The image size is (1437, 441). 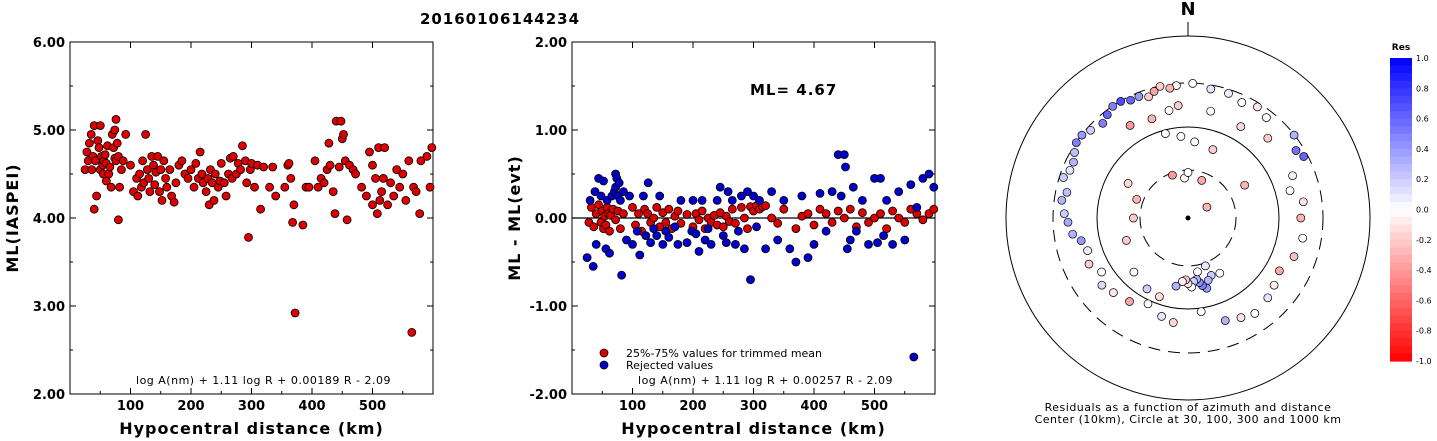 I want to click on polar-center-marker, so click(x=1188, y=218).